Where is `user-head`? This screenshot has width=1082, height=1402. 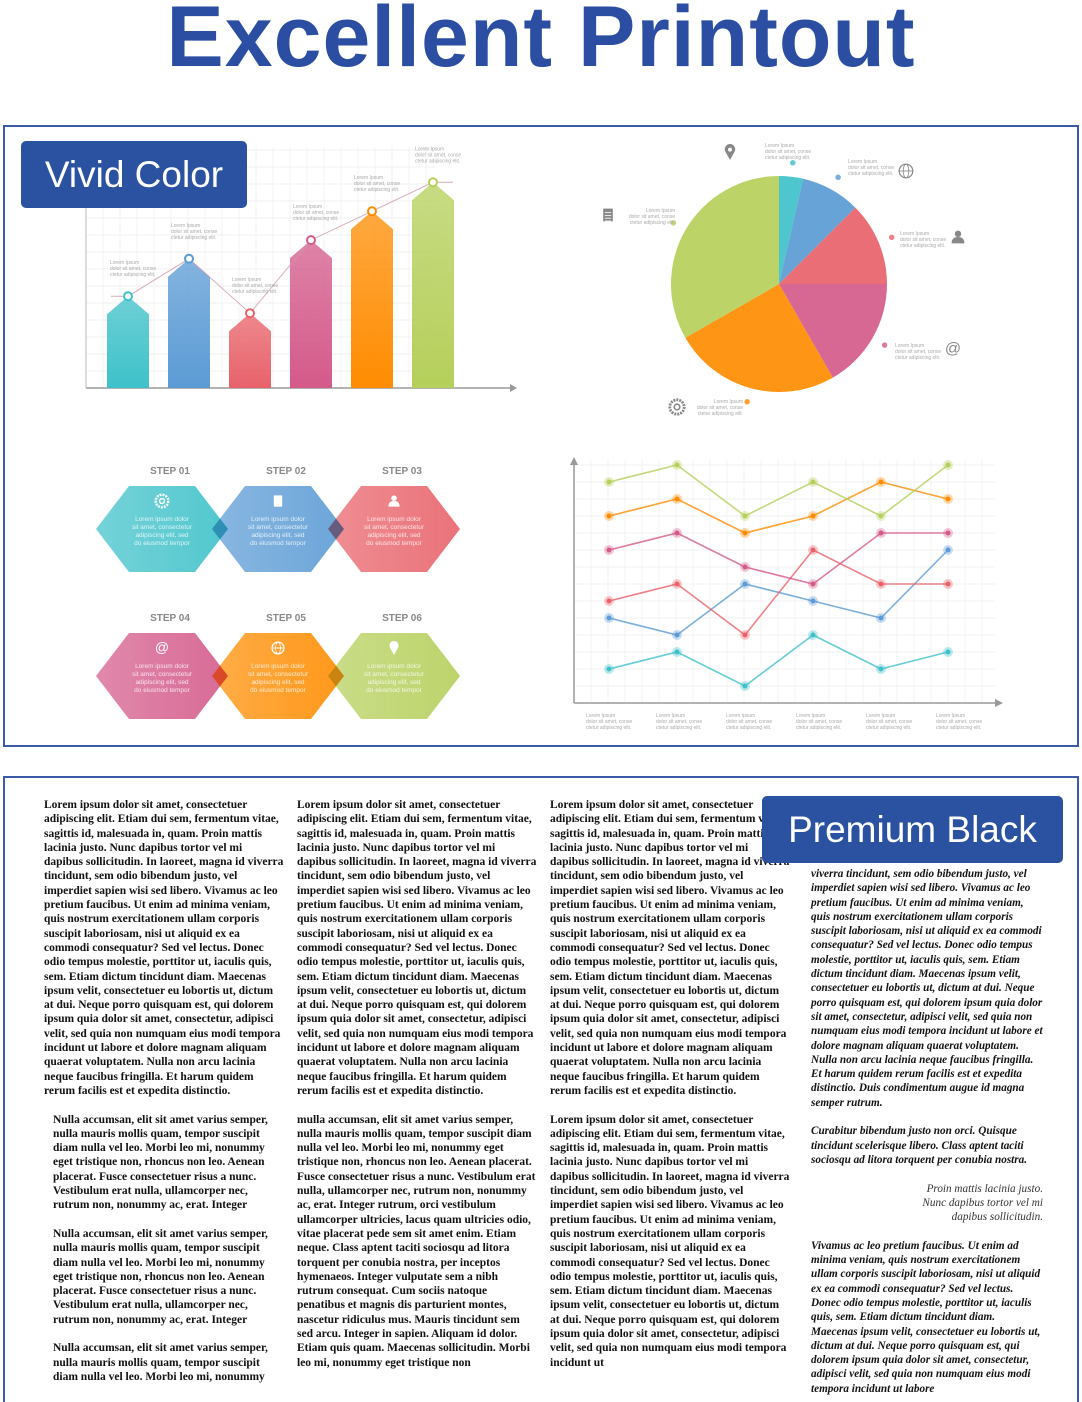
user-head is located at coordinates (958, 233).